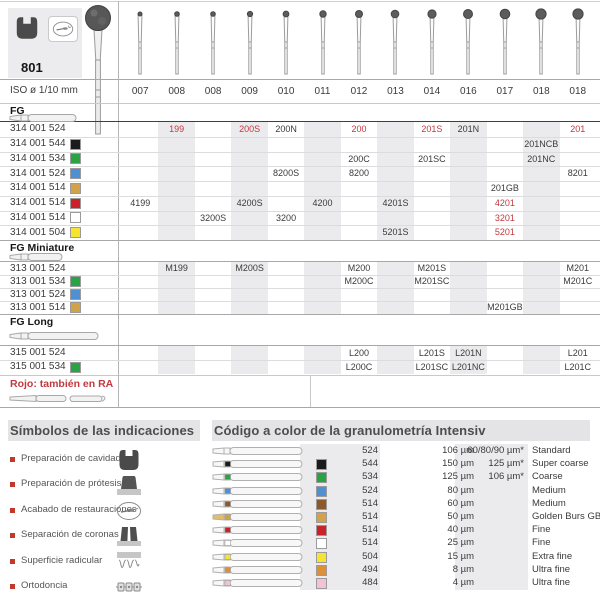 The width and height of the screenshot is (600, 605). Describe the element at coordinates (541, 158) in the screenshot. I see `size-cell: 201NC` at that location.